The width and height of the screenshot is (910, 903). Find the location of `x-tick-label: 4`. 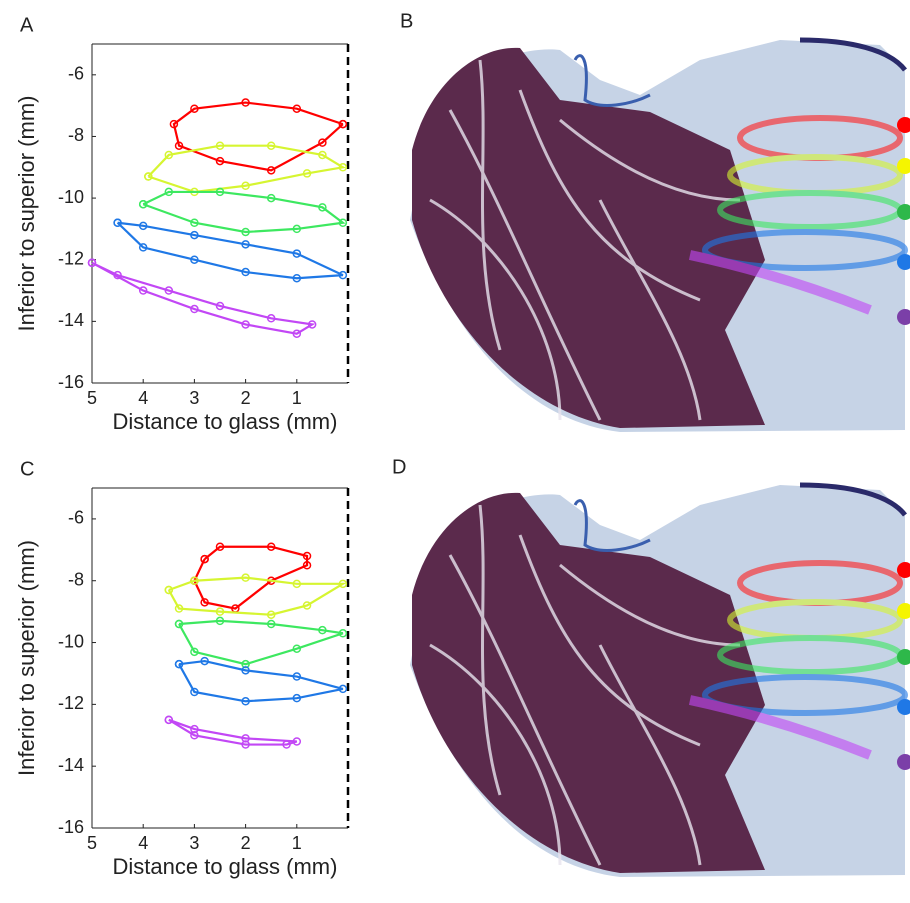

x-tick-label: 4 is located at coordinates (143, 398).